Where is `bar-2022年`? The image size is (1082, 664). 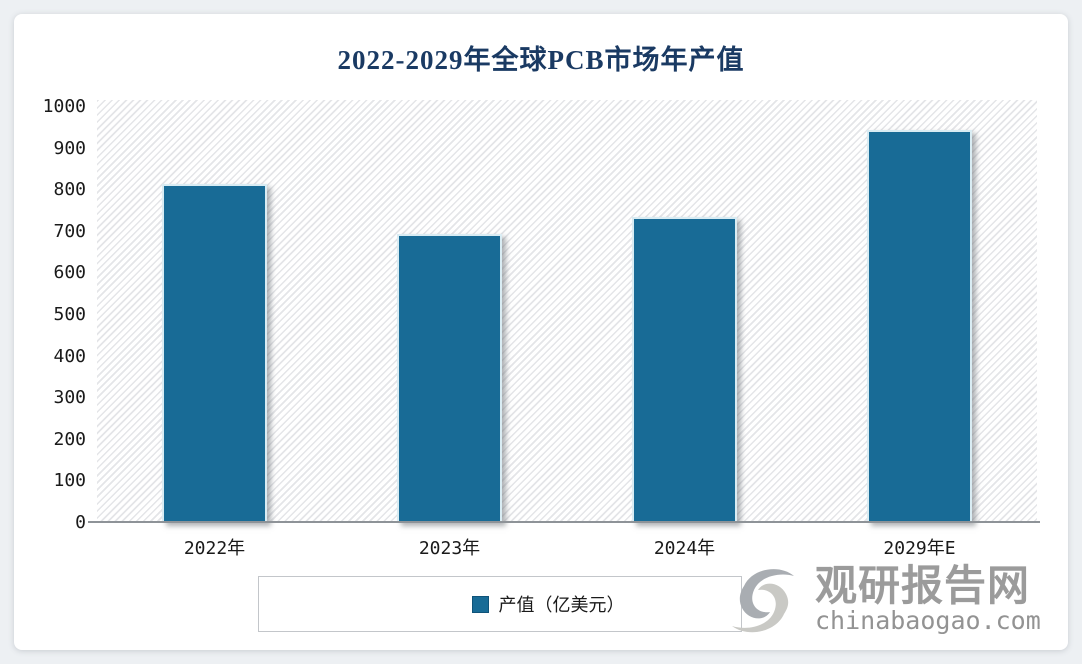 bar-2022年 is located at coordinates (214, 353).